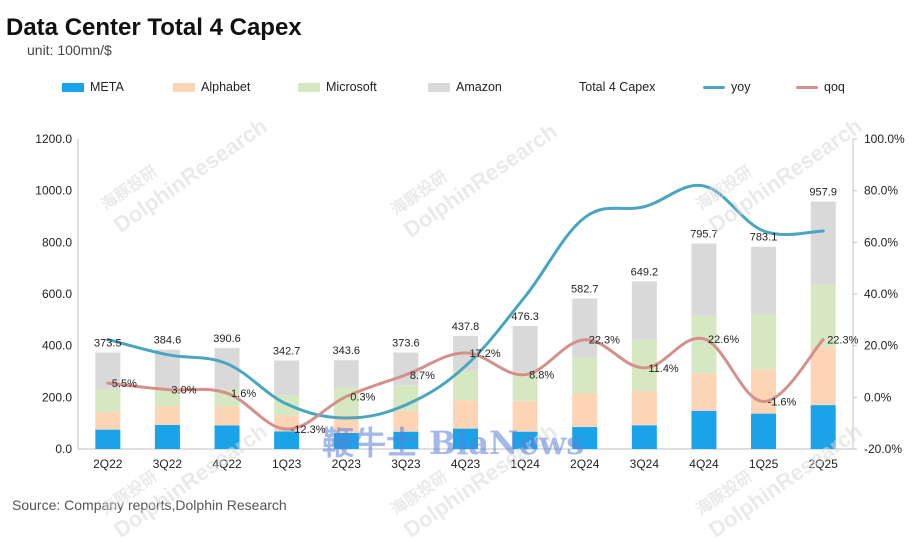 The image size is (913, 547). I want to click on x-tick-label: 1Q24, so click(525, 464).